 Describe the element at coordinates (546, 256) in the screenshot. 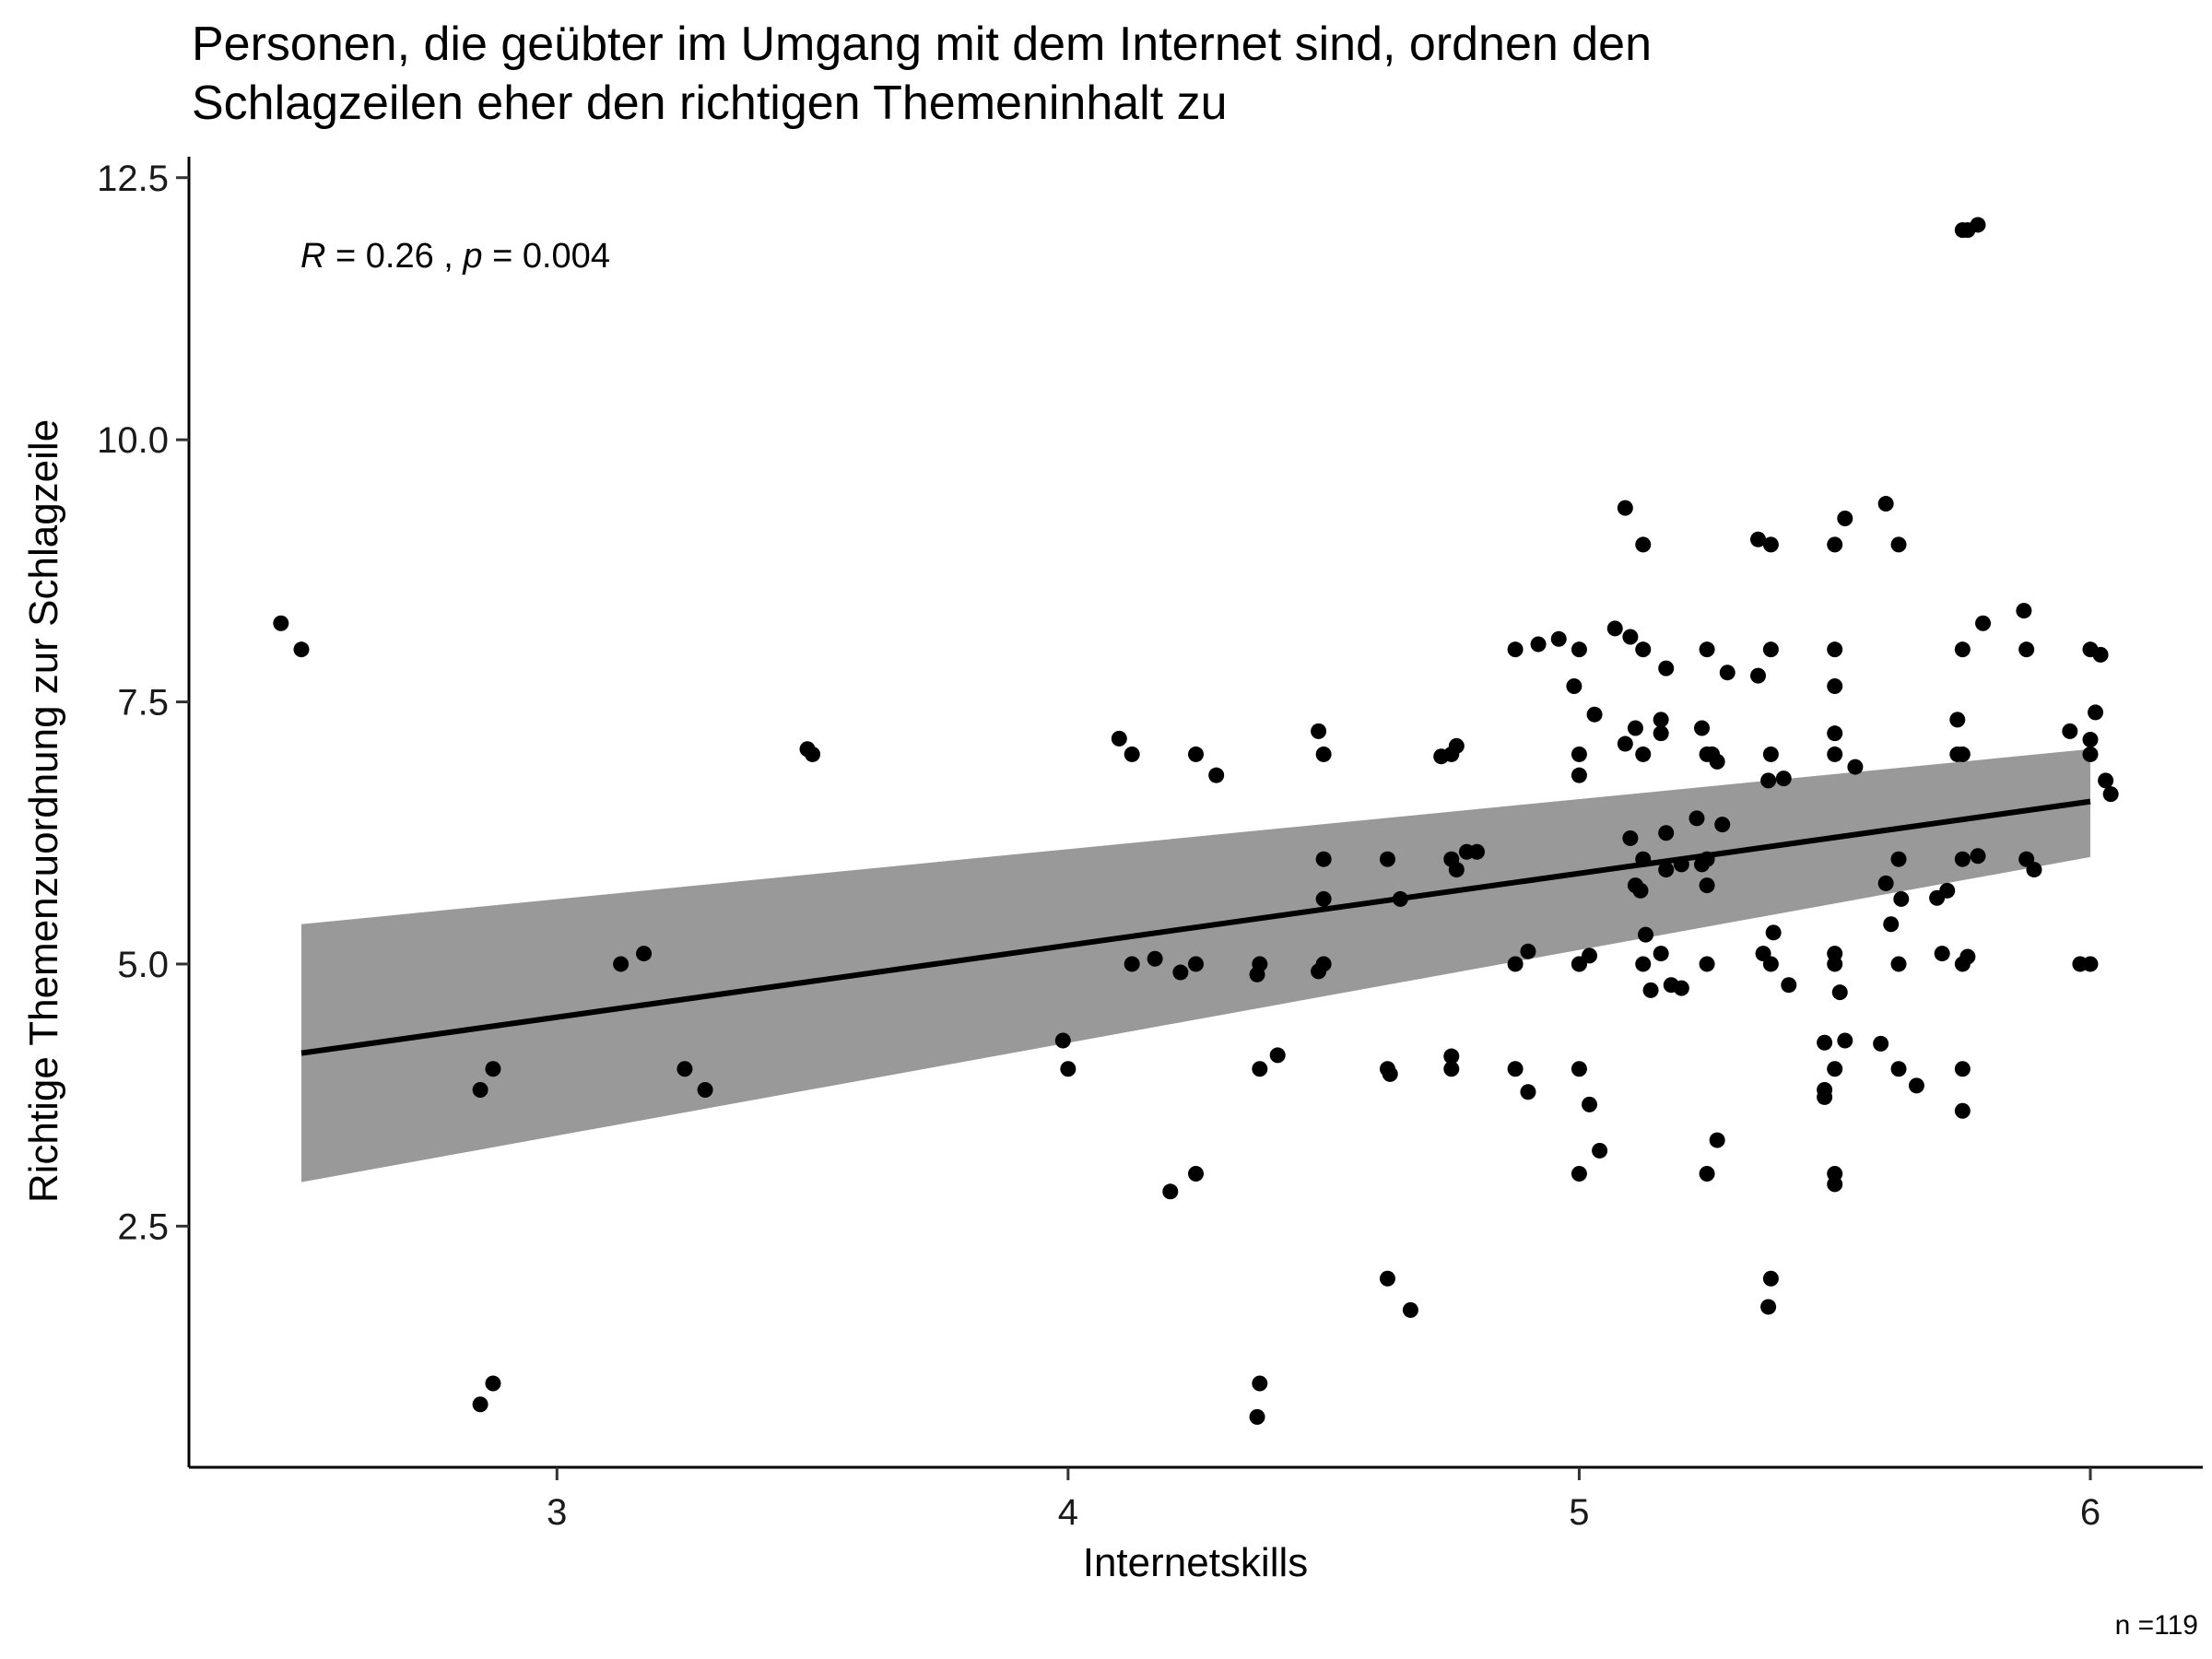

I see `annotation-p-value: = 0.004` at that location.